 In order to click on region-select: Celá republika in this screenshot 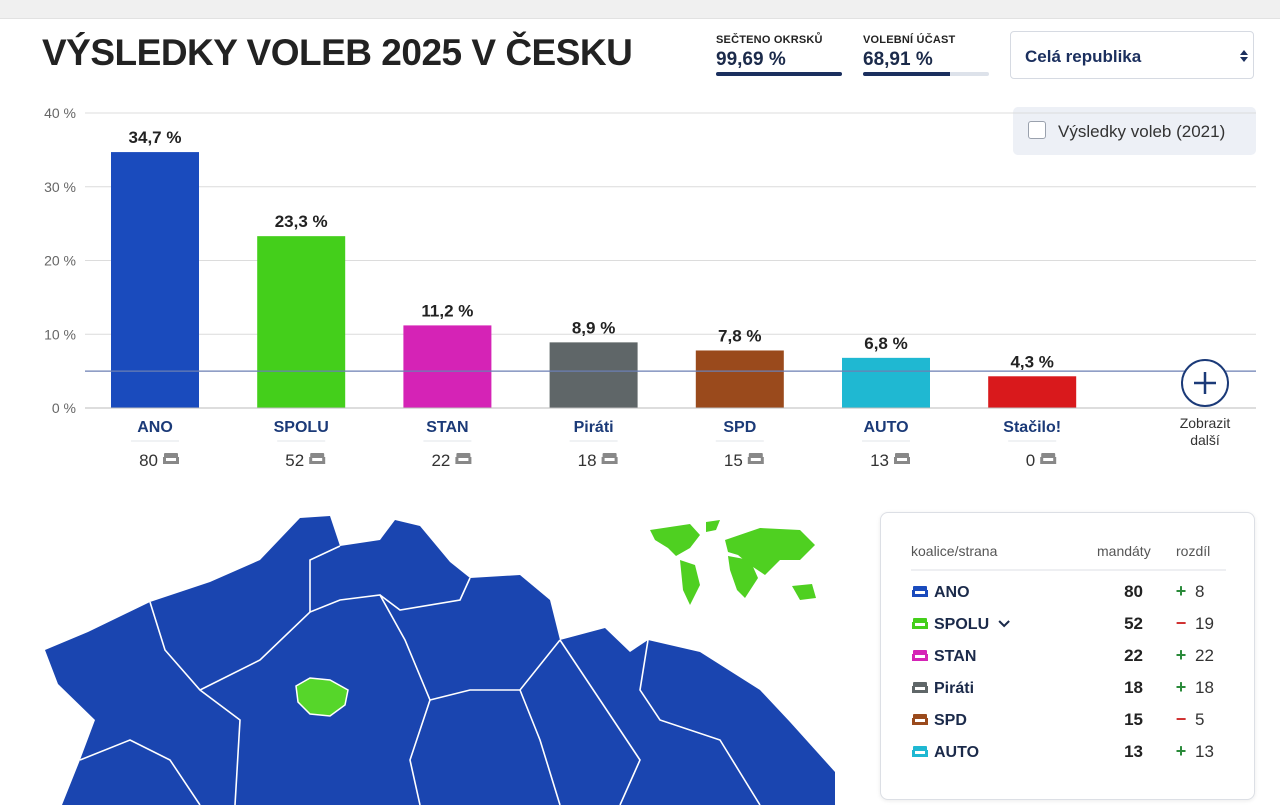, I will do `click(1132, 55)`.